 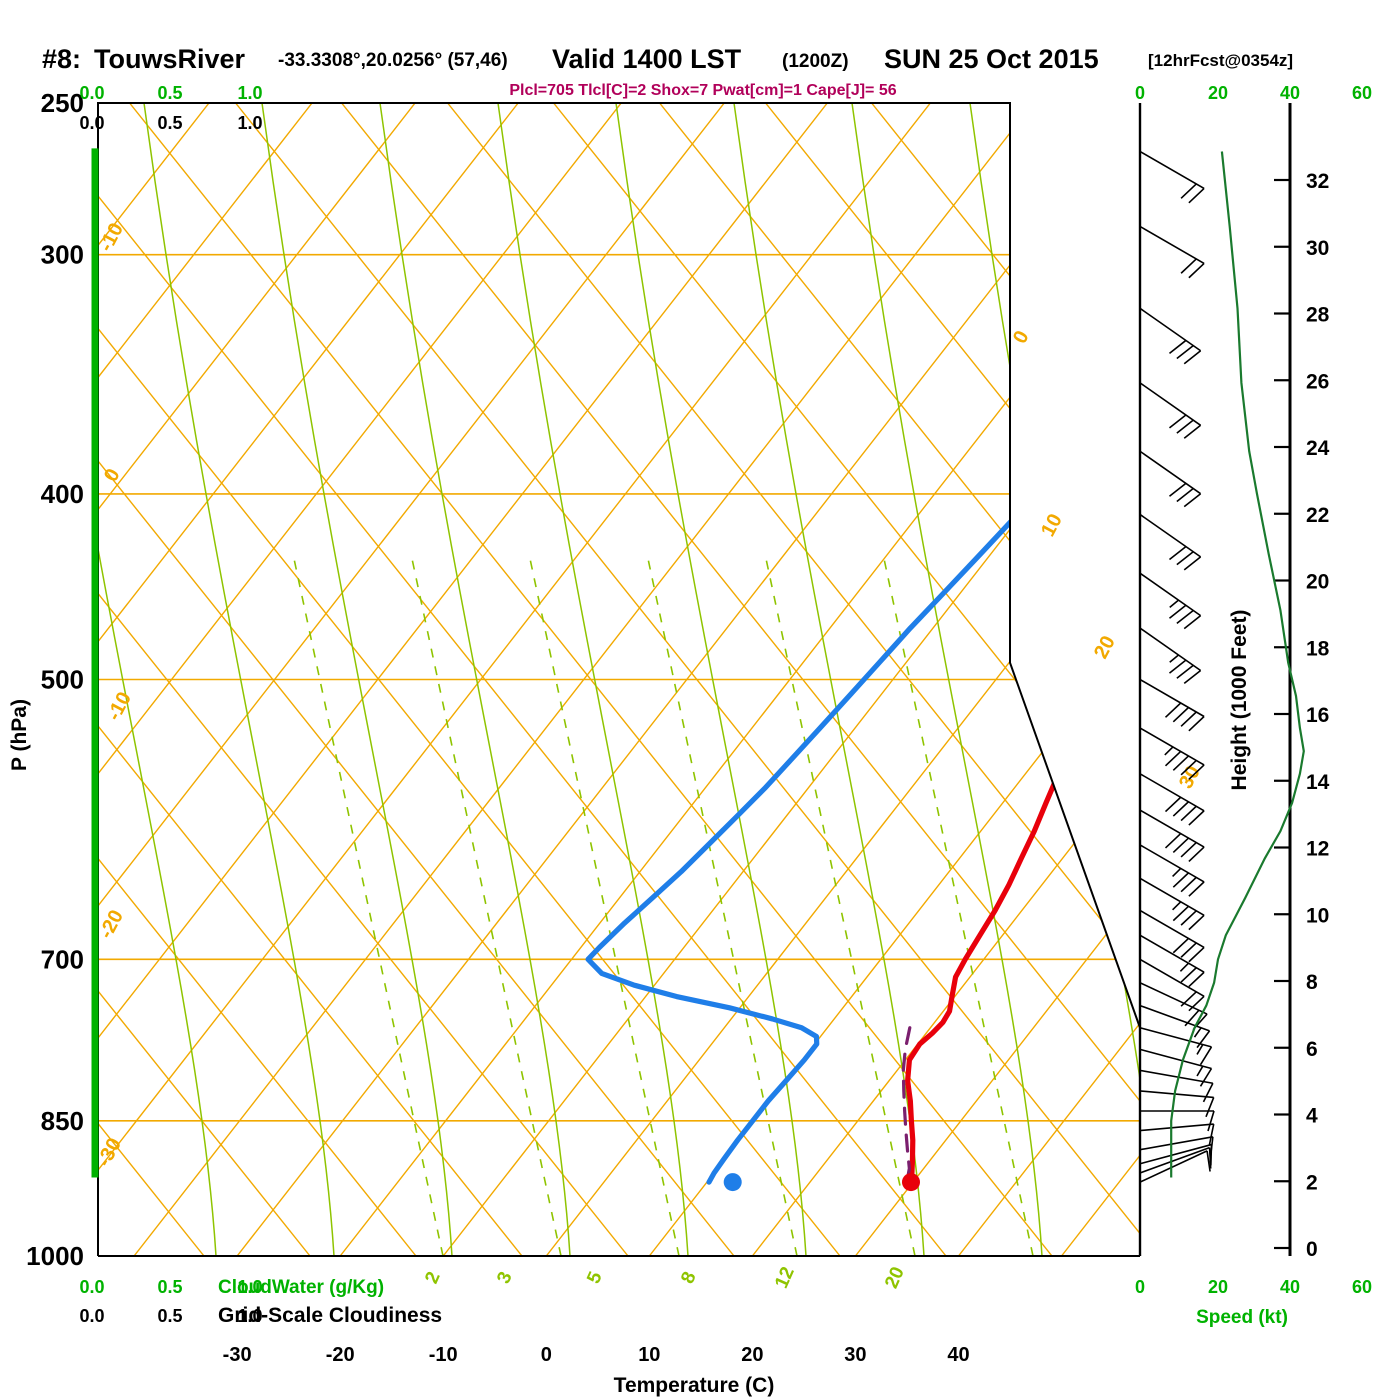 What do you see at coordinates (1317, 582) in the screenshot?
I see `height-tick: 20` at bounding box center [1317, 582].